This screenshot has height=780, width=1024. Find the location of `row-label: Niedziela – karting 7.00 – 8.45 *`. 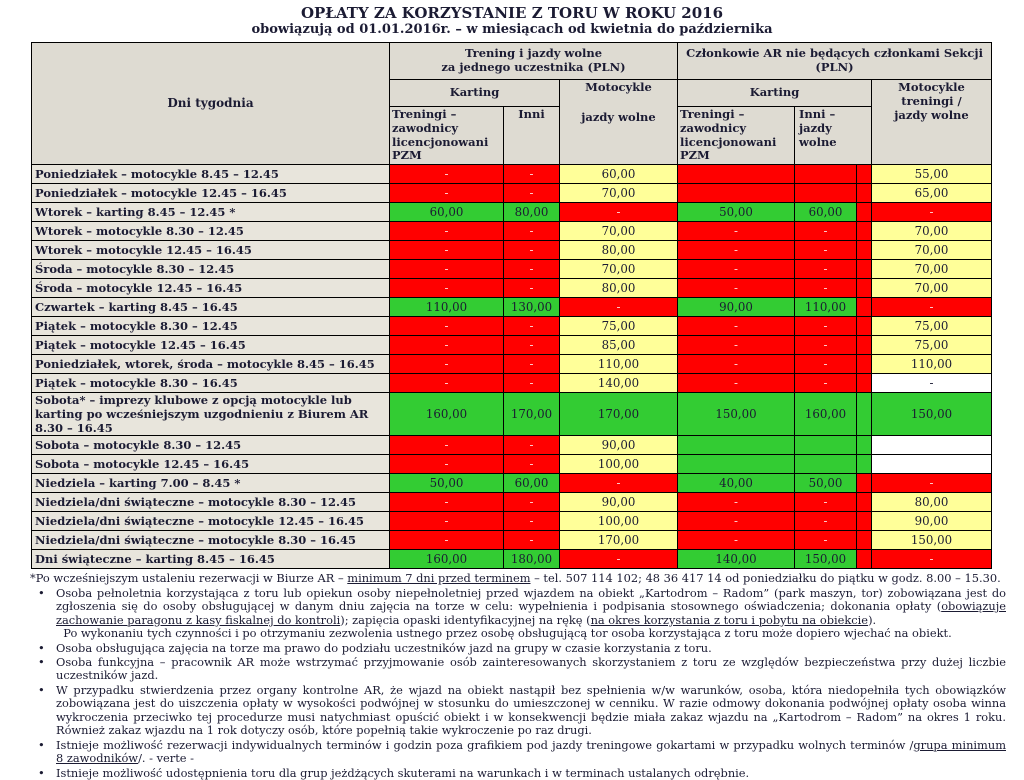

row-label: Niedziela – karting 7.00 – 8.45 * is located at coordinates (210, 483).